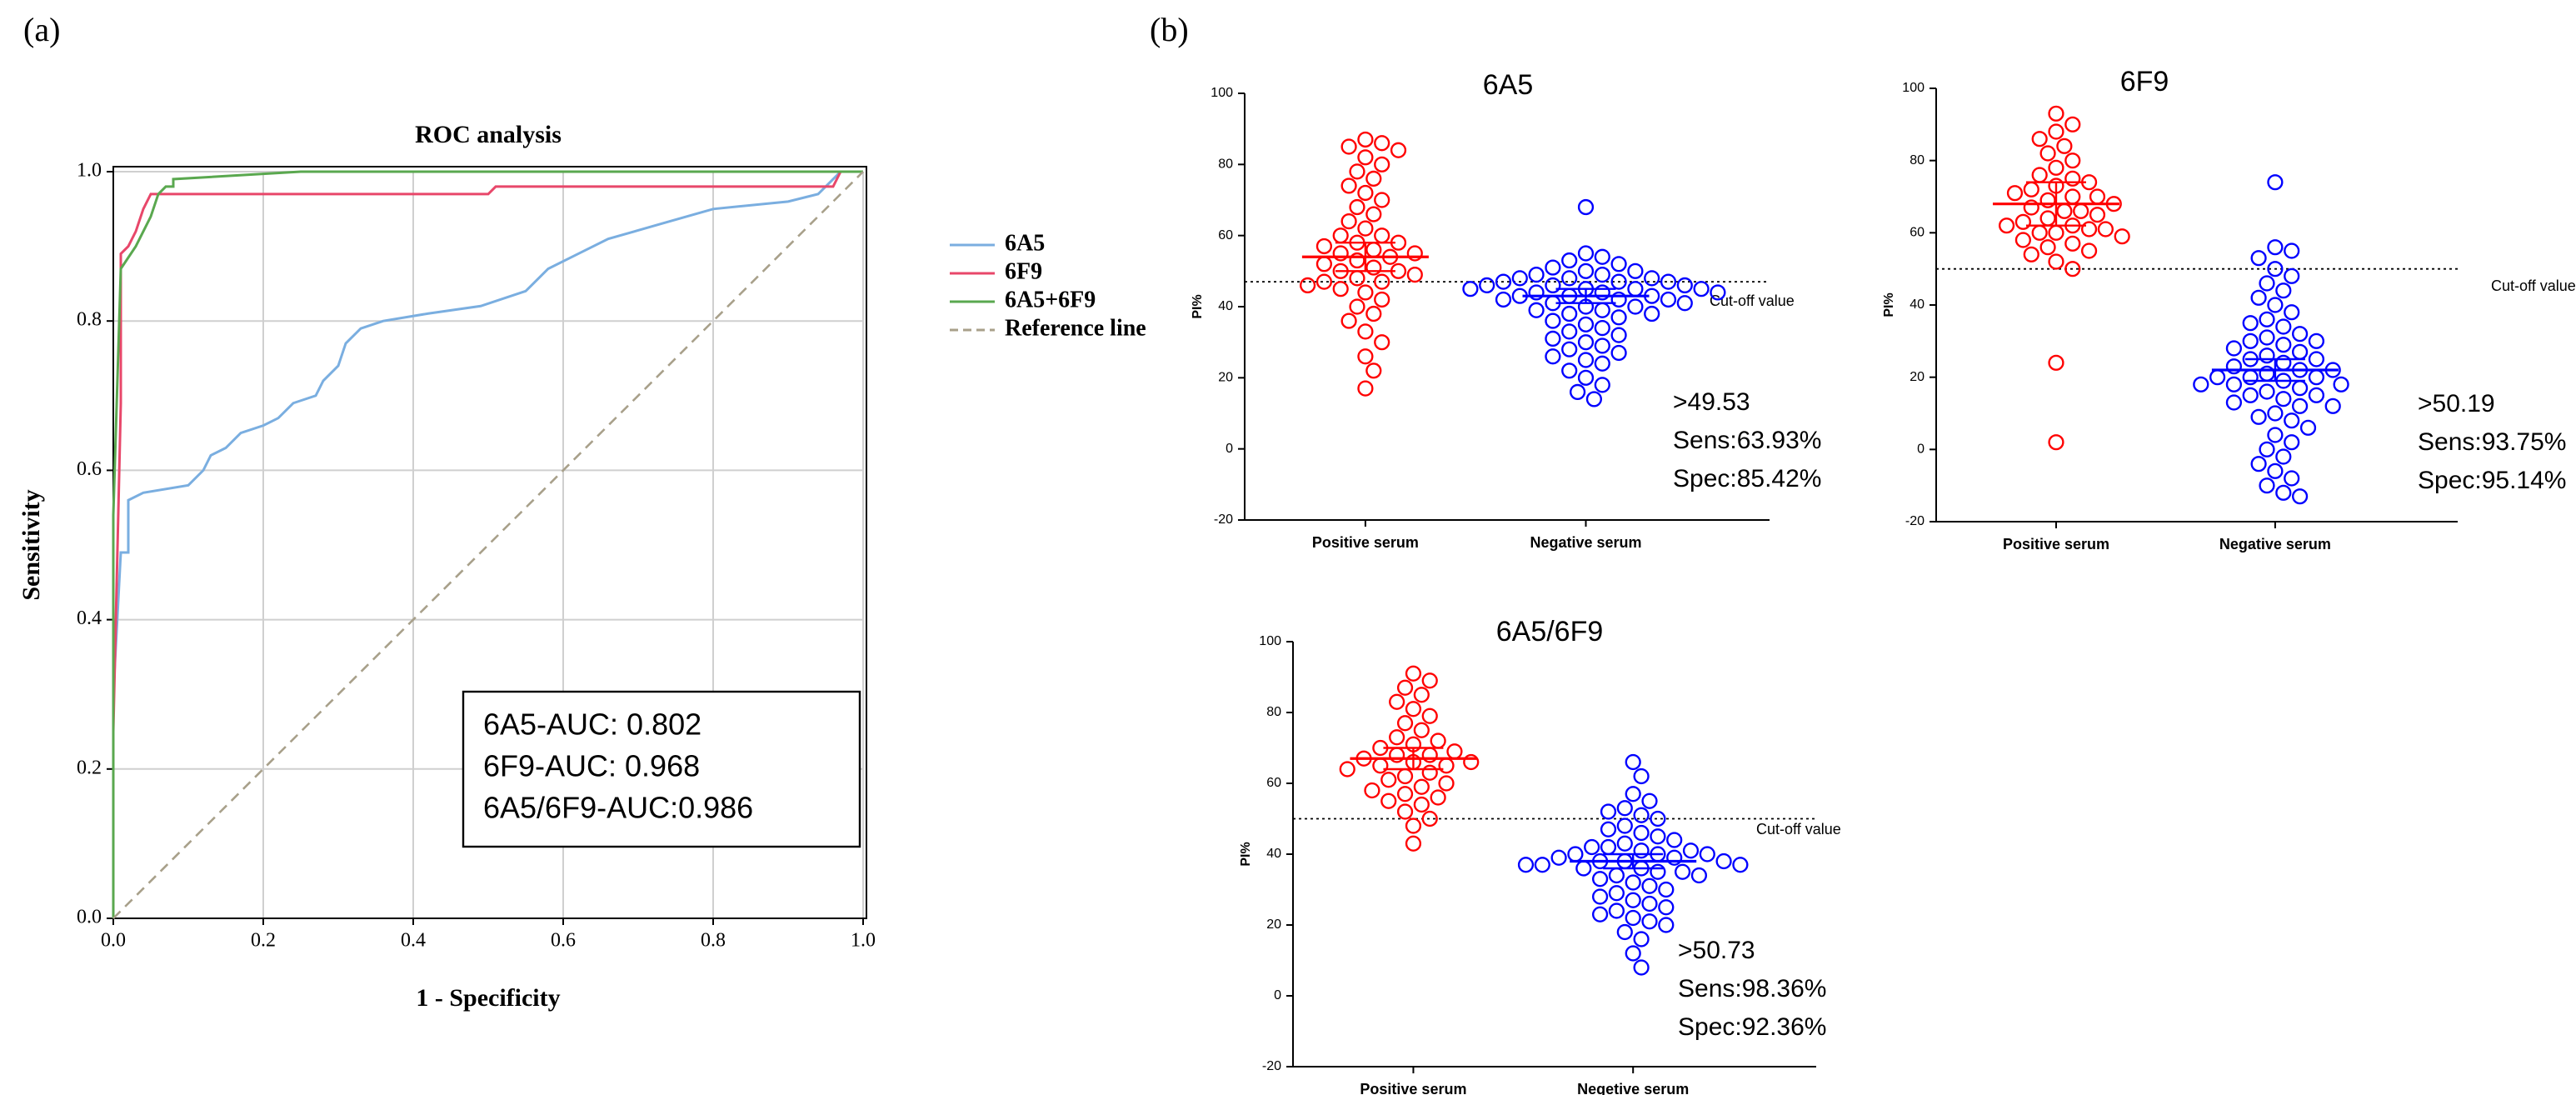 This screenshot has height=1095, width=2576. Describe the element at coordinates (1023, 271) in the screenshot. I see `legend-label: 6F9` at that location.